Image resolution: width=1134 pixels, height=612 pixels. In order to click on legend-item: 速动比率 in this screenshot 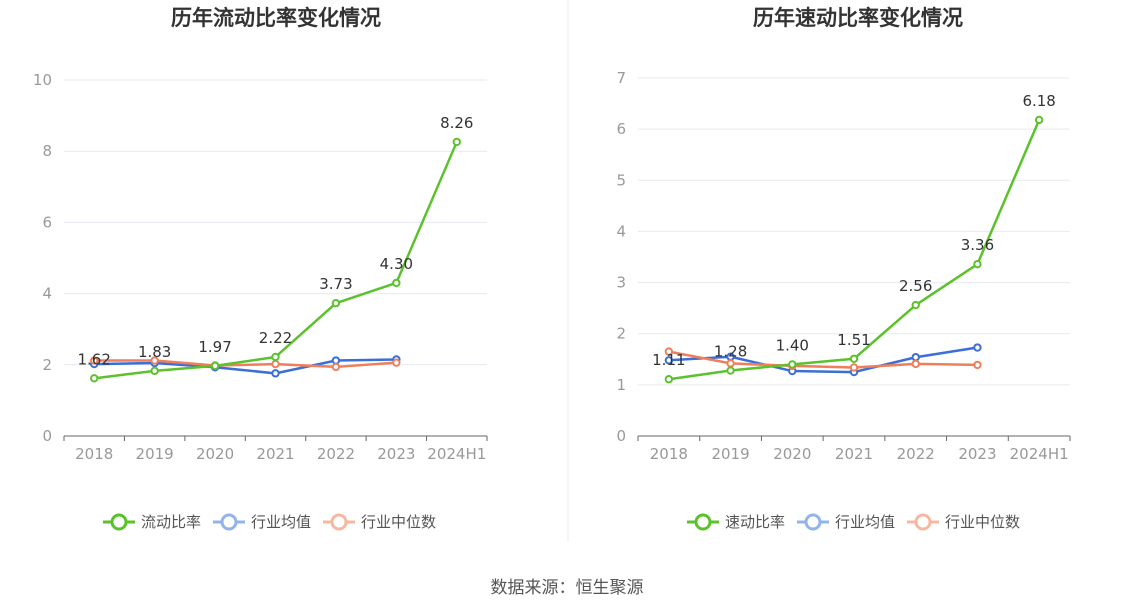, I will do `click(736, 522)`.